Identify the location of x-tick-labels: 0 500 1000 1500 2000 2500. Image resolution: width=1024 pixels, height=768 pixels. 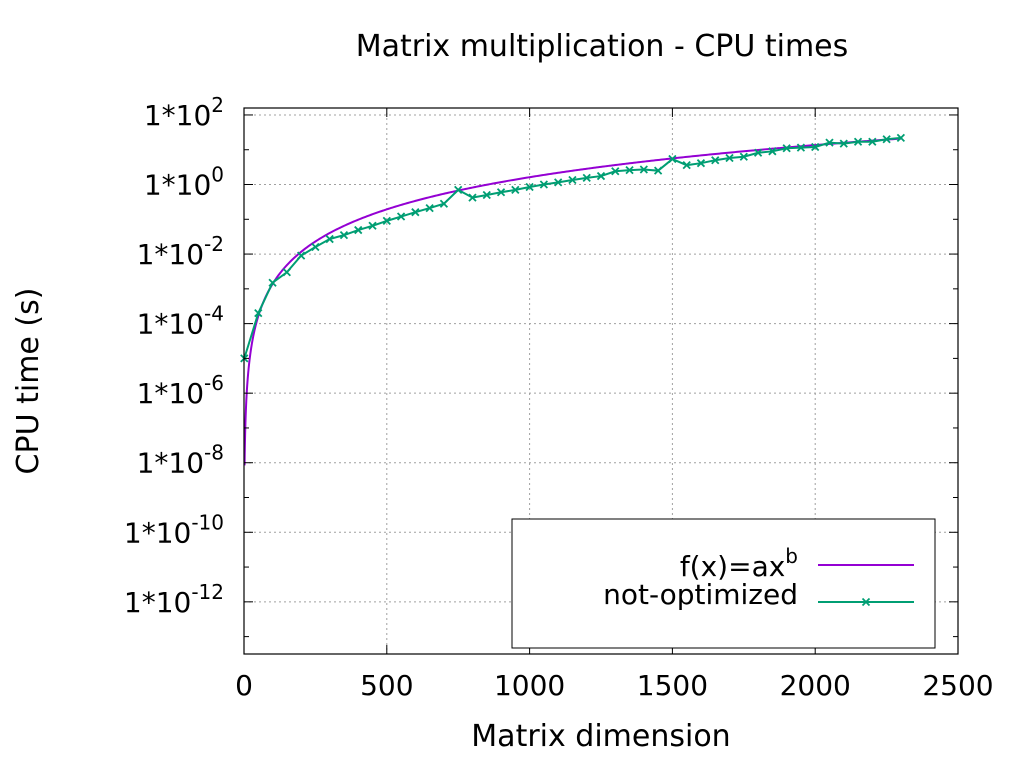
(614, 685).